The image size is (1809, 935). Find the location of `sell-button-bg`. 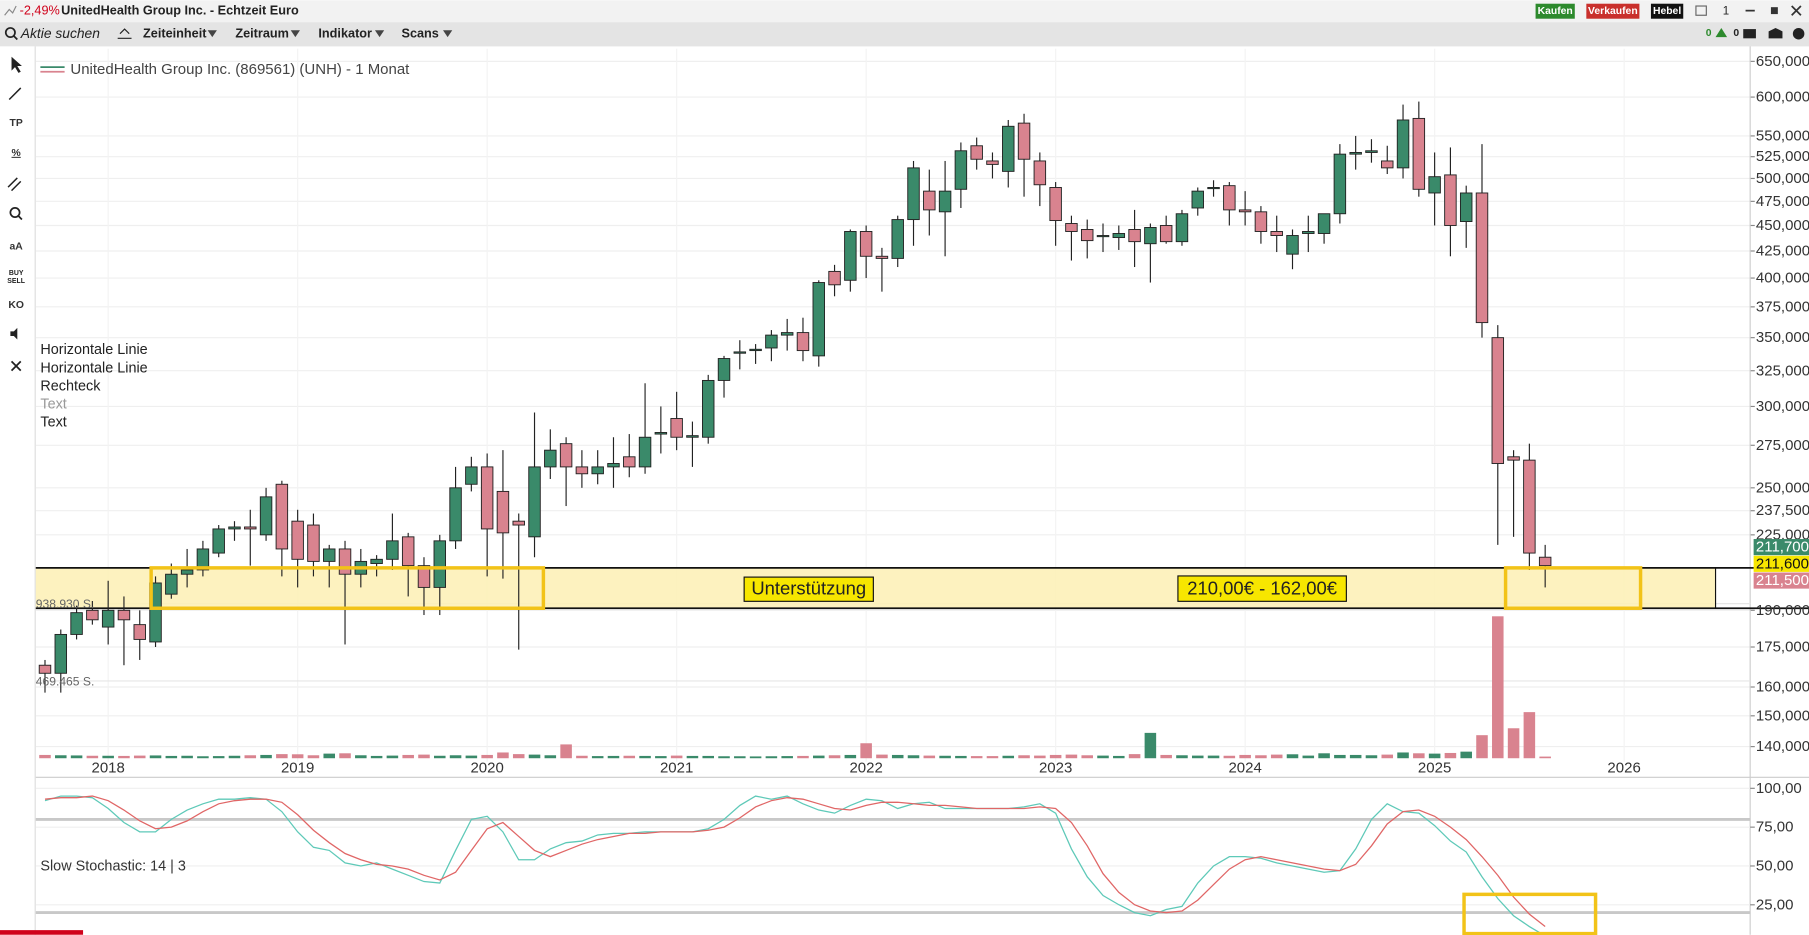

sell-button-bg is located at coordinates (1613, 11).